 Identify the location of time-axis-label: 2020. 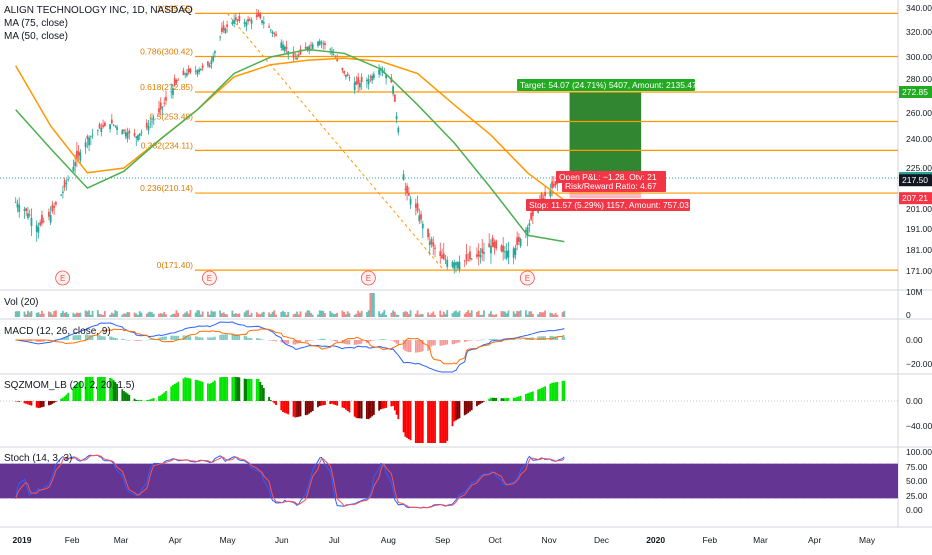
(655, 540).